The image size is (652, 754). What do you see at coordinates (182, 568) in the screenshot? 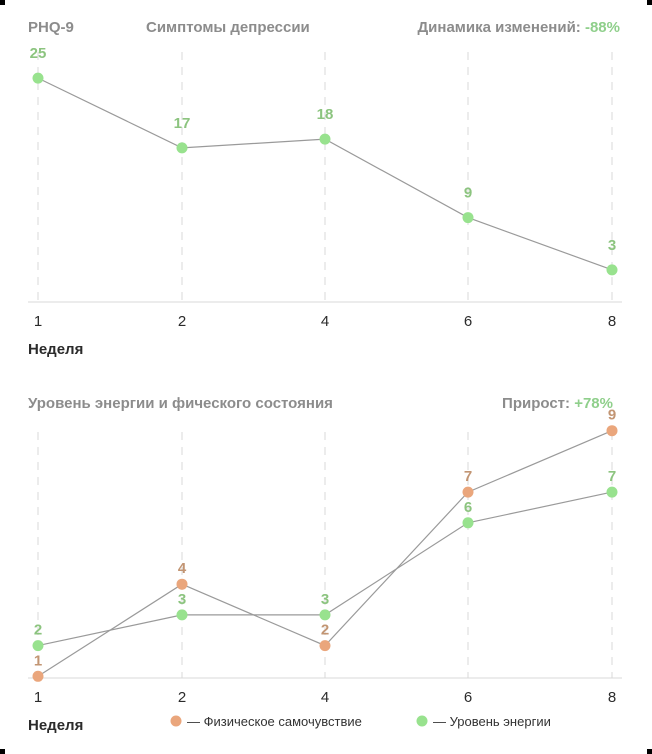
I see `data-label-physical: 4` at bounding box center [182, 568].